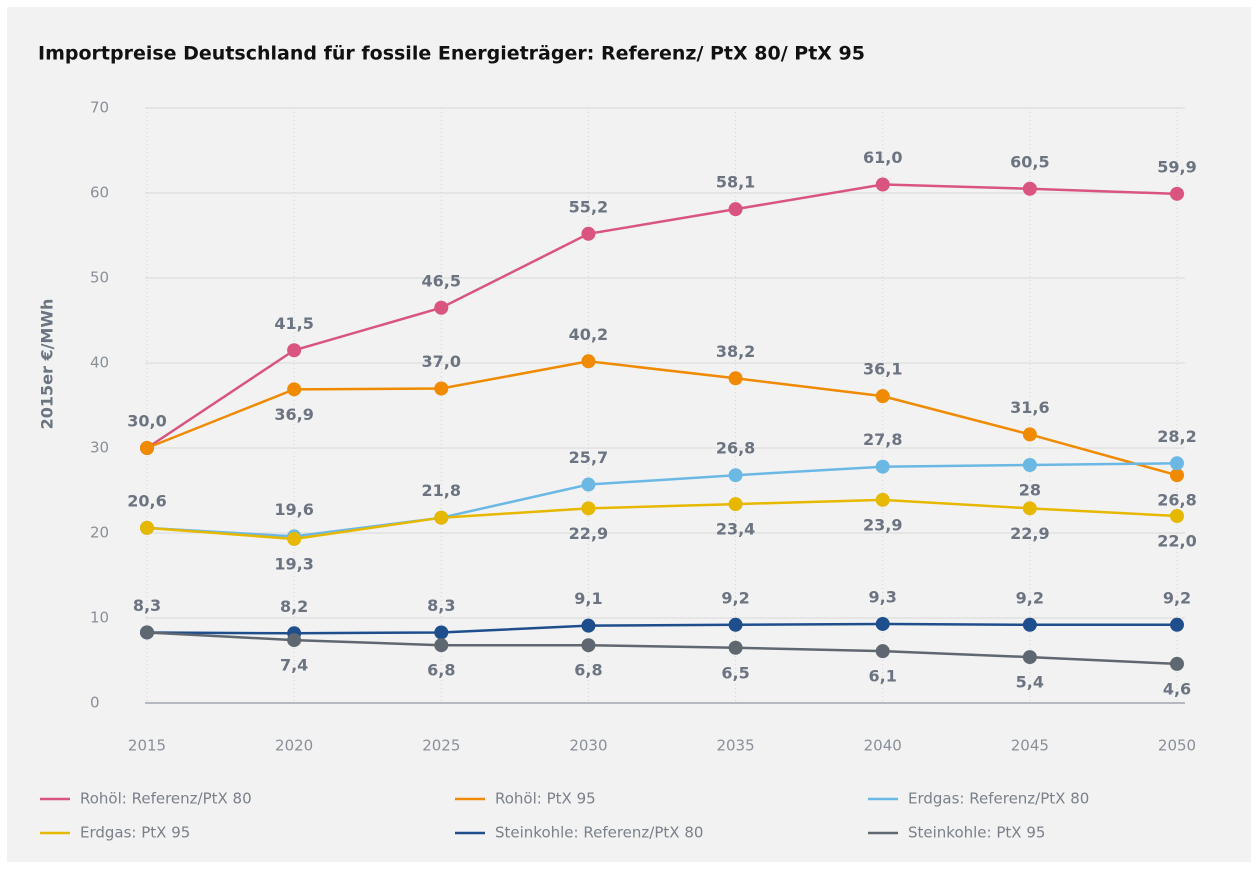  What do you see at coordinates (588, 334) in the screenshot?
I see `value-label: 40,2` at bounding box center [588, 334].